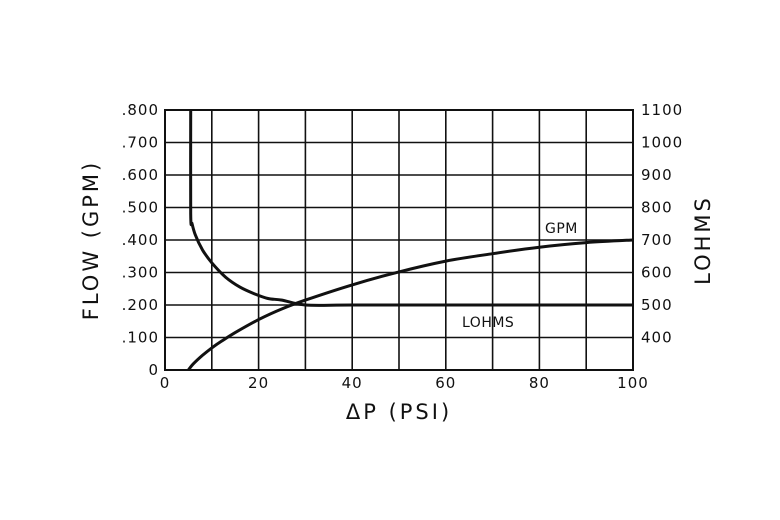 Image resolution: width=780 pixels, height=520 pixels. I want to click on series-line-gpm, so click(410, 304).